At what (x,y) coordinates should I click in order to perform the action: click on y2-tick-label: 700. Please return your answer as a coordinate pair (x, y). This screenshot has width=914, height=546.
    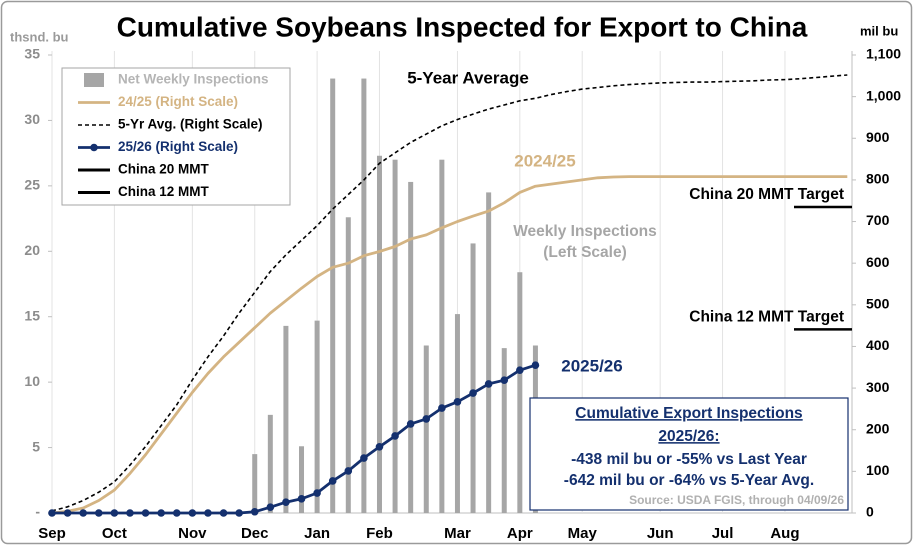
    Looking at the image, I should click on (878, 220).